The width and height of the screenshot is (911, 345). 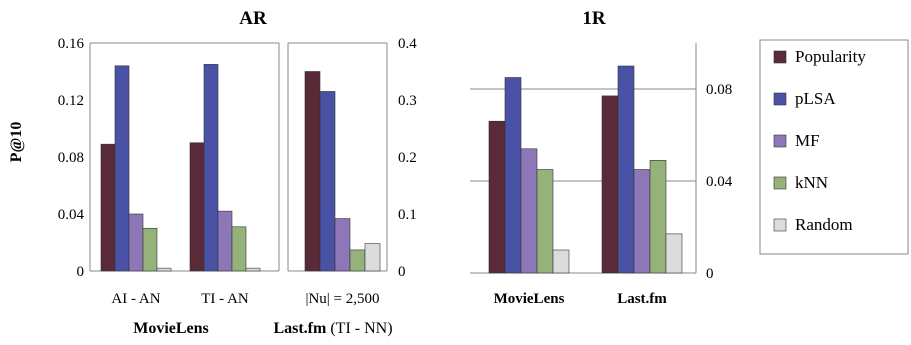 I want to click on legend-label-knn: kNN, so click(x=811, y=182).